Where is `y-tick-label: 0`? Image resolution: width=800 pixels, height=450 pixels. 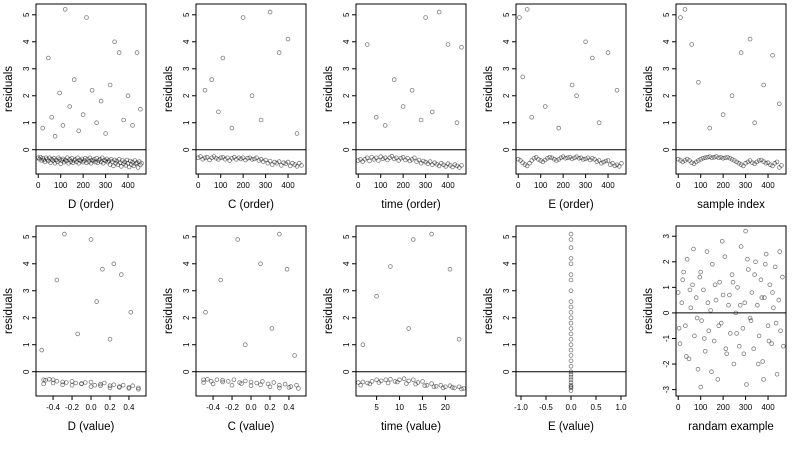 y-tick-label: 0 is located at coordinates (506, 371).